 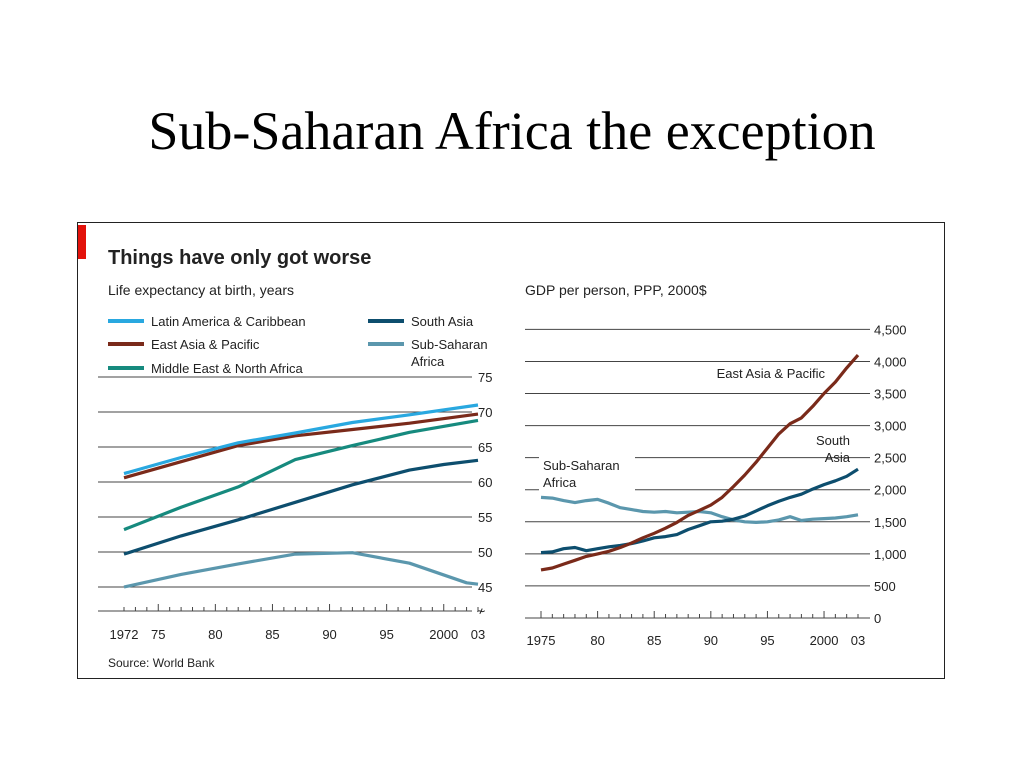 I want to click on y-tick-label: 2,000, so click(x=890, y=490).